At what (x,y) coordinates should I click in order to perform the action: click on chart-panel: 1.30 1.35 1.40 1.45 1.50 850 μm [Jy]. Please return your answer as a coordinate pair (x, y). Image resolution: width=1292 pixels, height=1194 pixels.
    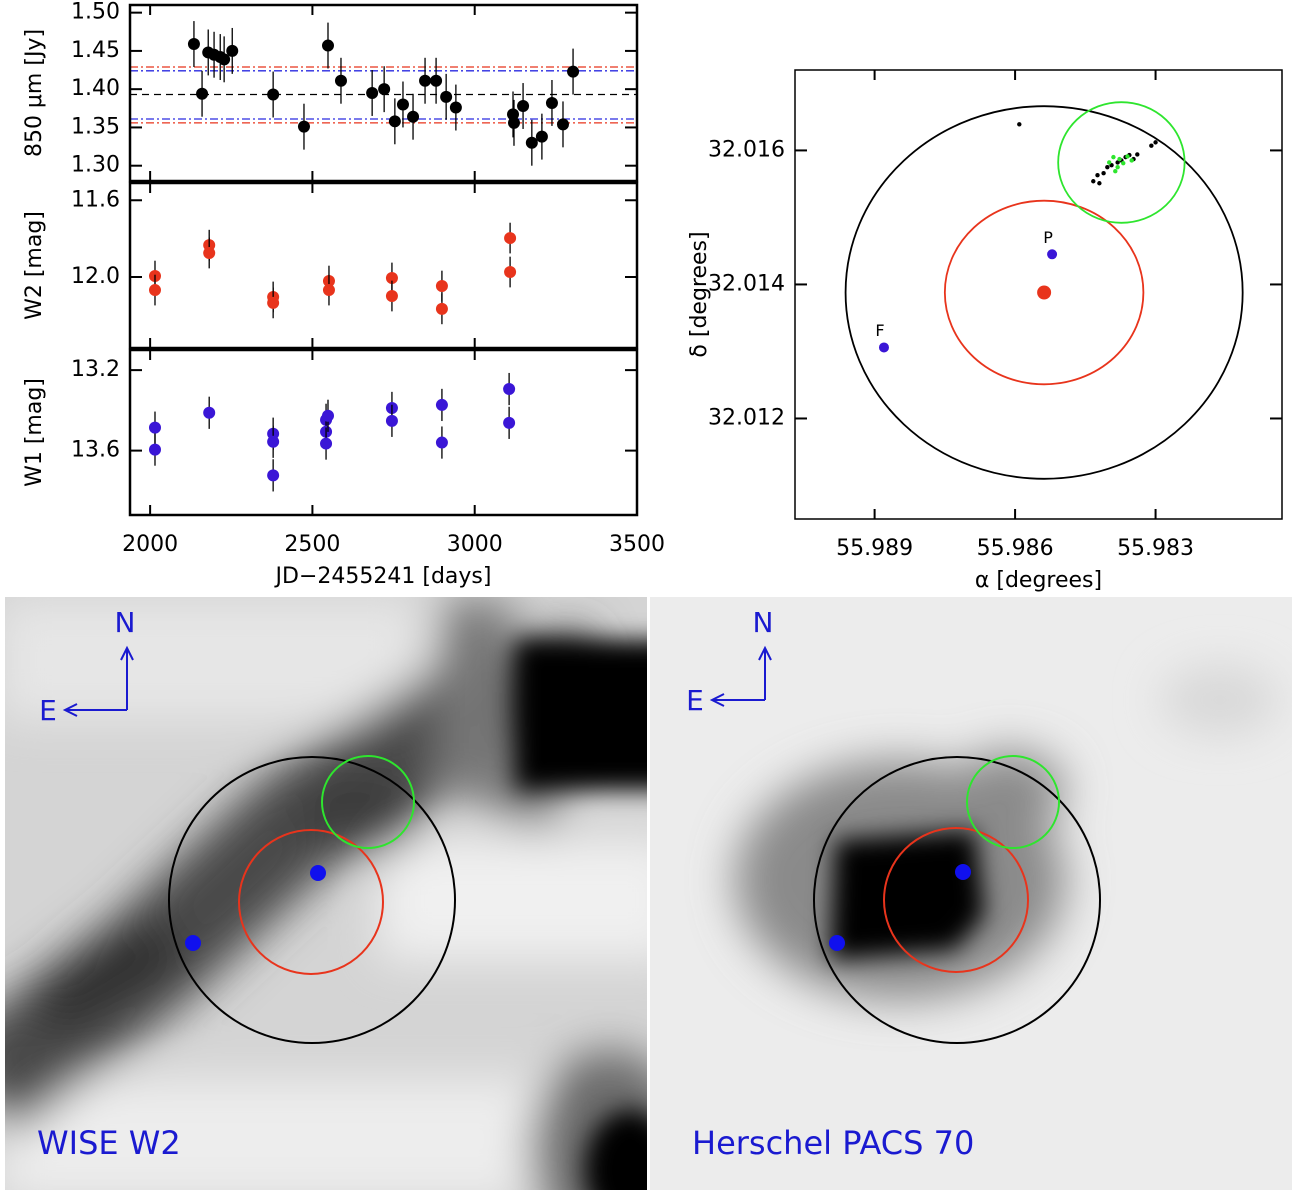
    Looking at the image, I should click on (330, 91).